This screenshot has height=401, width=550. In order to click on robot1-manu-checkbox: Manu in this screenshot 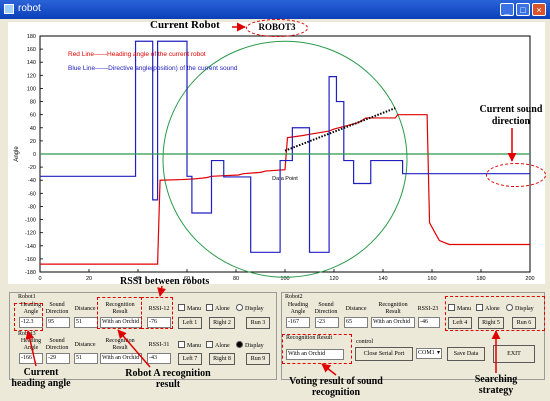, I will do `click(189, 308)`.